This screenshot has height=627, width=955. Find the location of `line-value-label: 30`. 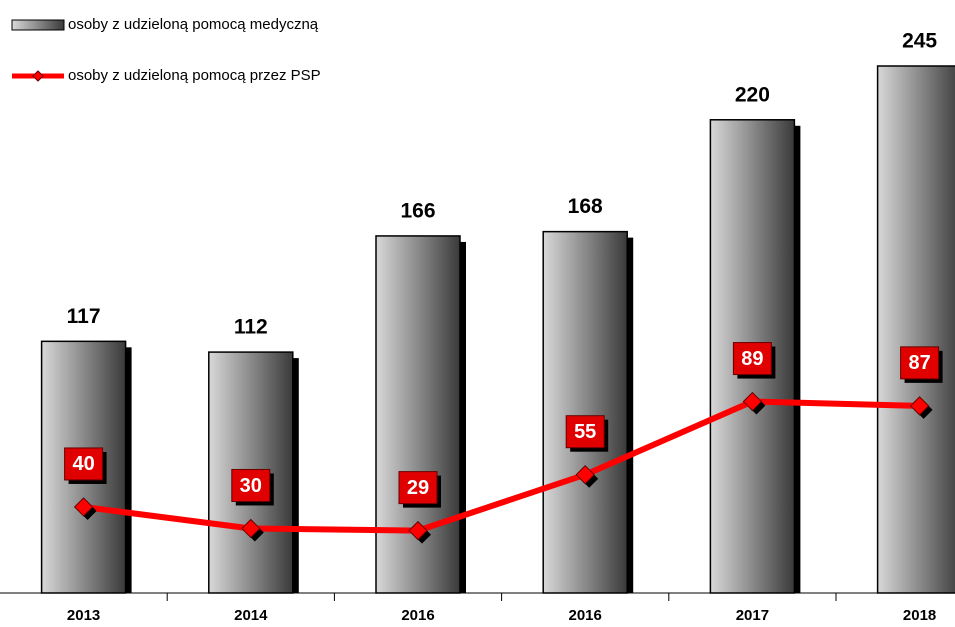

line-value-label: 30 is located at coordinates (251, 486).